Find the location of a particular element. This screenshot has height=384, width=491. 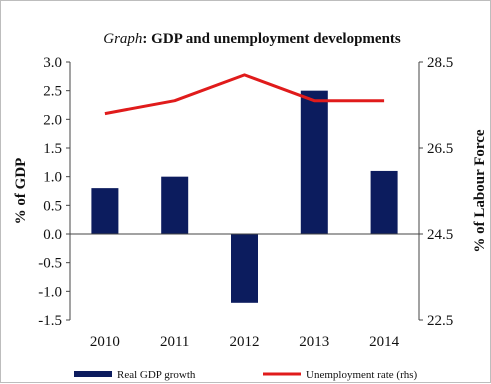

x-tick-label-2011: 2011 is located at coordinates (174, 342).